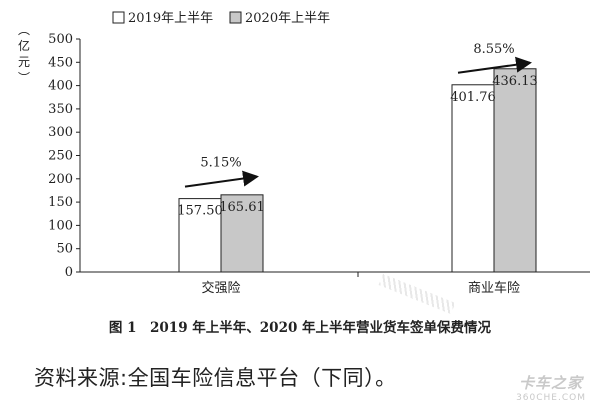  What do you see at coordinates (551, 383) in the screenshot?
I see `watermark-line1: 卡车之家` at bounding box center [551, 383].